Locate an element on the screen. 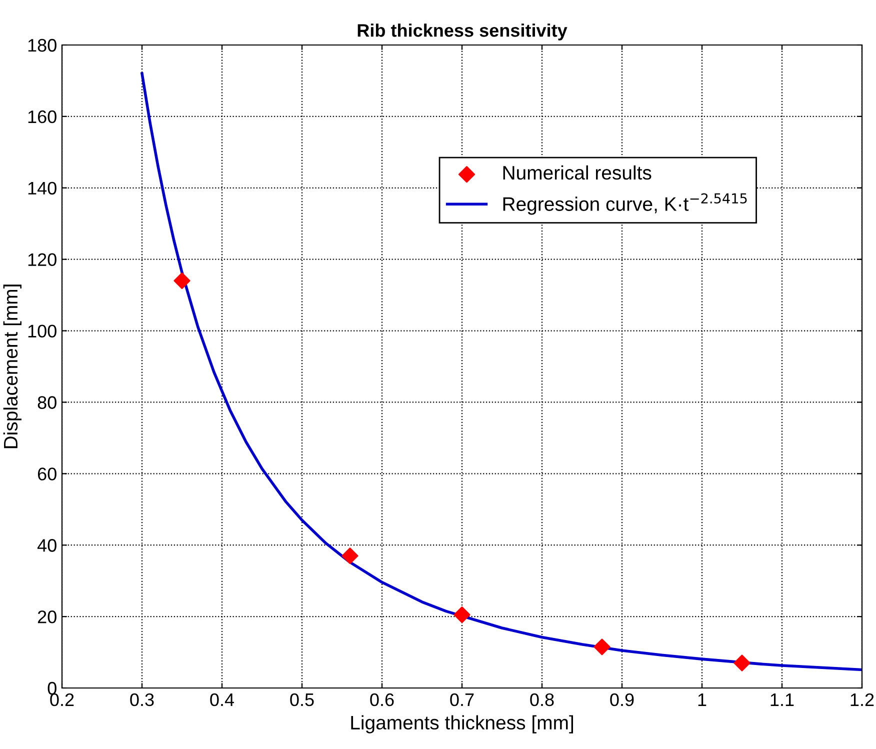 This screenshot has width=876, height=749. x-tick-label: 0.6 is located at coordinates (382, 699).